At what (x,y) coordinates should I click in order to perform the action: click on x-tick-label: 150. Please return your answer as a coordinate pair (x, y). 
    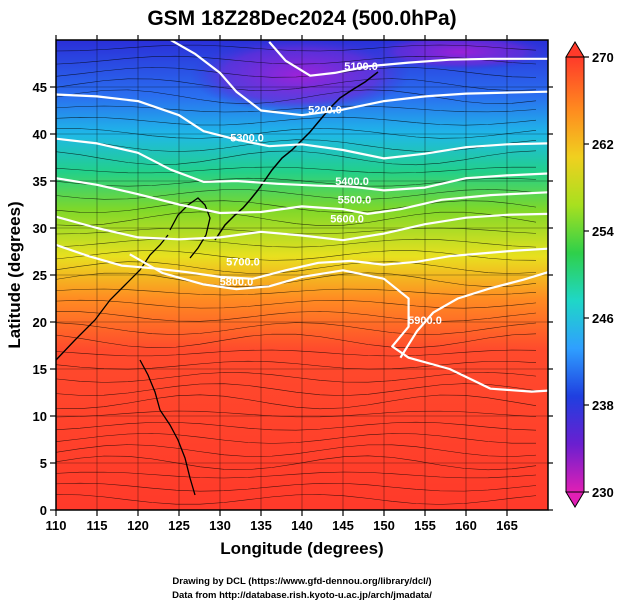
    Looking at the image, I should click on (384, 525).